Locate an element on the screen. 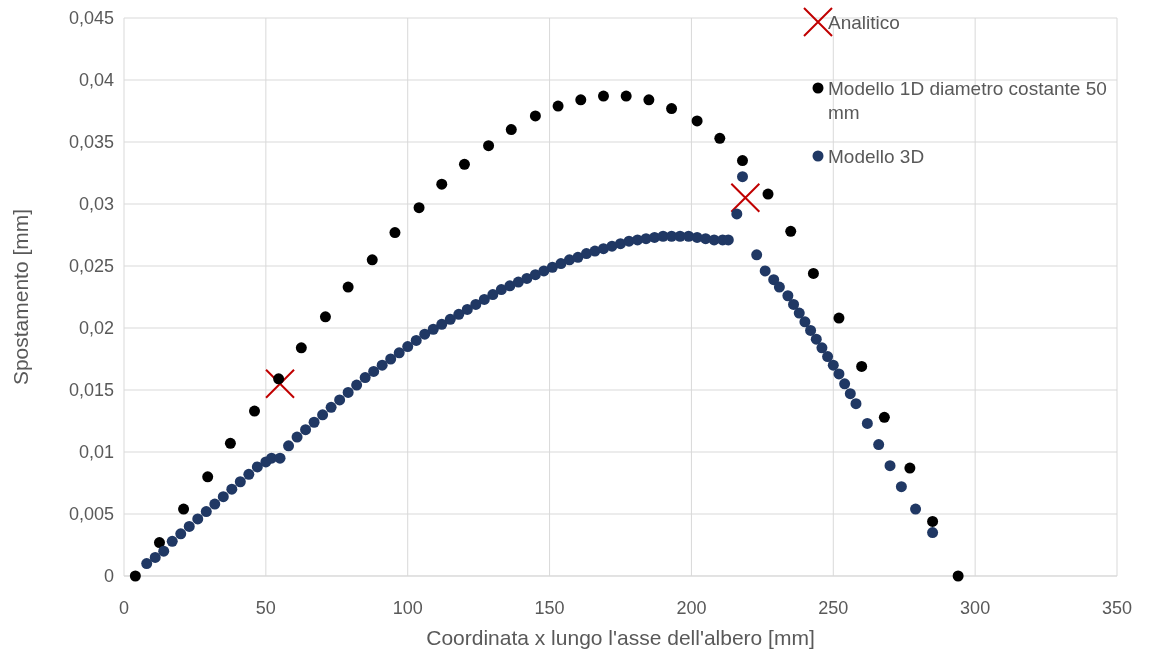 The height and width of the screenshot is (658, 1167). legend-label: Modello 1D diametro costante 50 mm is located at coordinates (967, 100).